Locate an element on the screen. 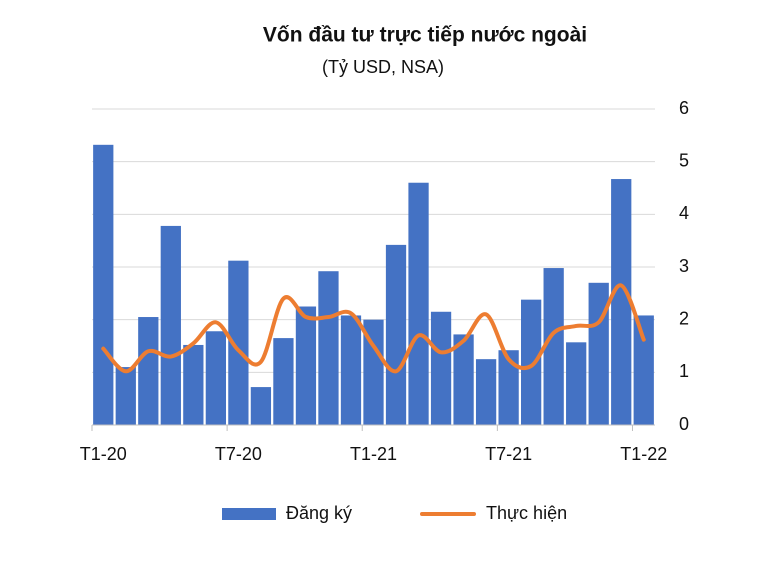  legend-label: Thực hiện is located at coordinates (526, 513).